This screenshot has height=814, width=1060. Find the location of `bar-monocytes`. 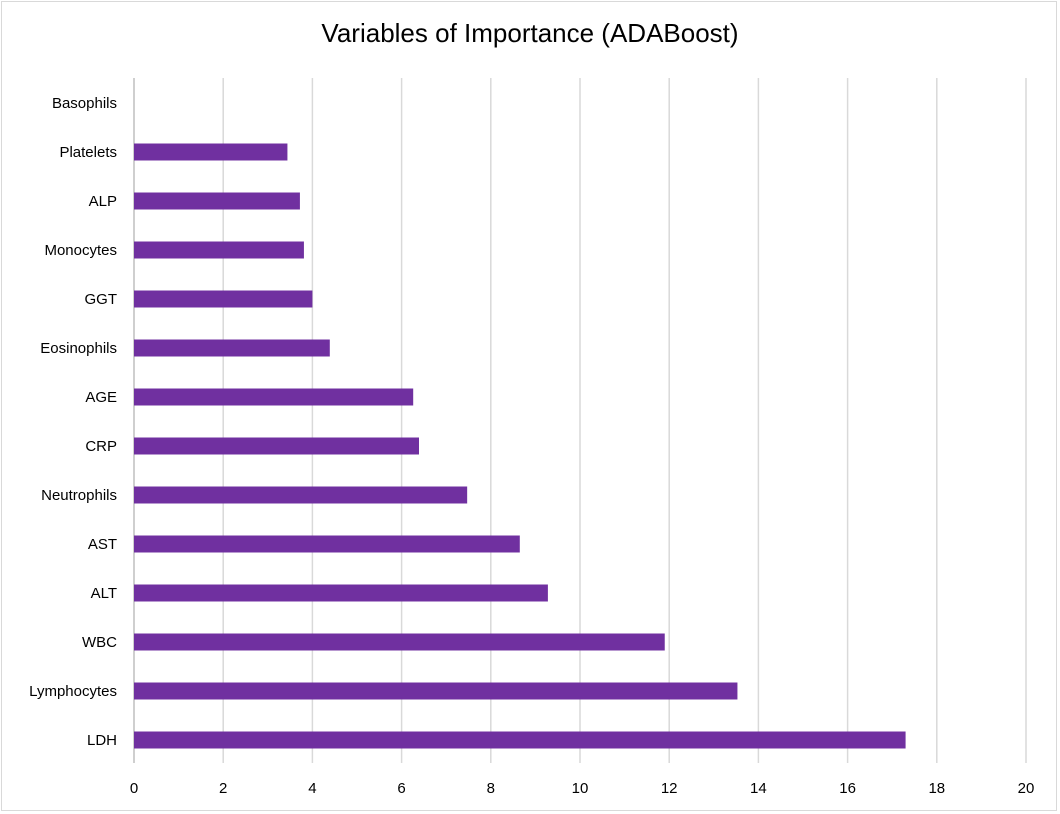

bar-monocytes is located at coordinates (219, 250).